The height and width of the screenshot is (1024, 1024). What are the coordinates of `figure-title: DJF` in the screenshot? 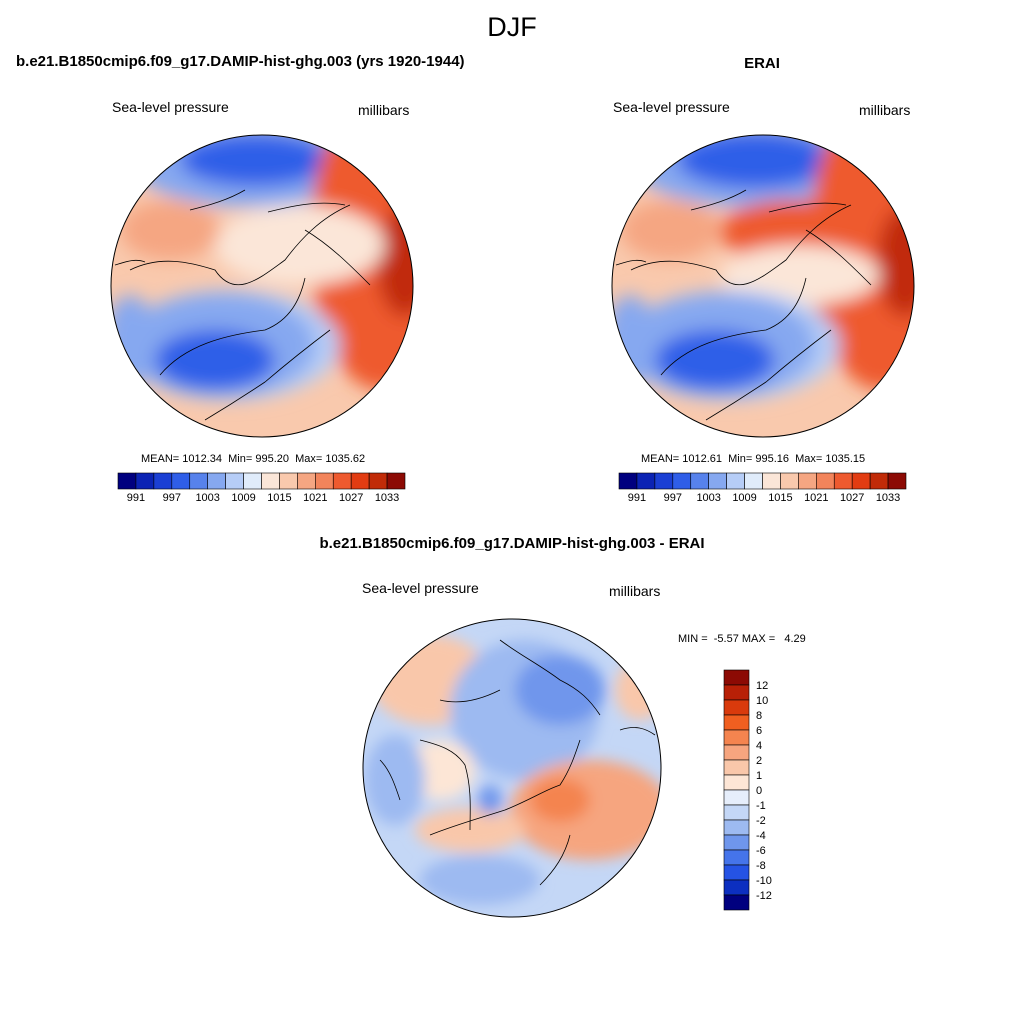 It's located at (512, 27).